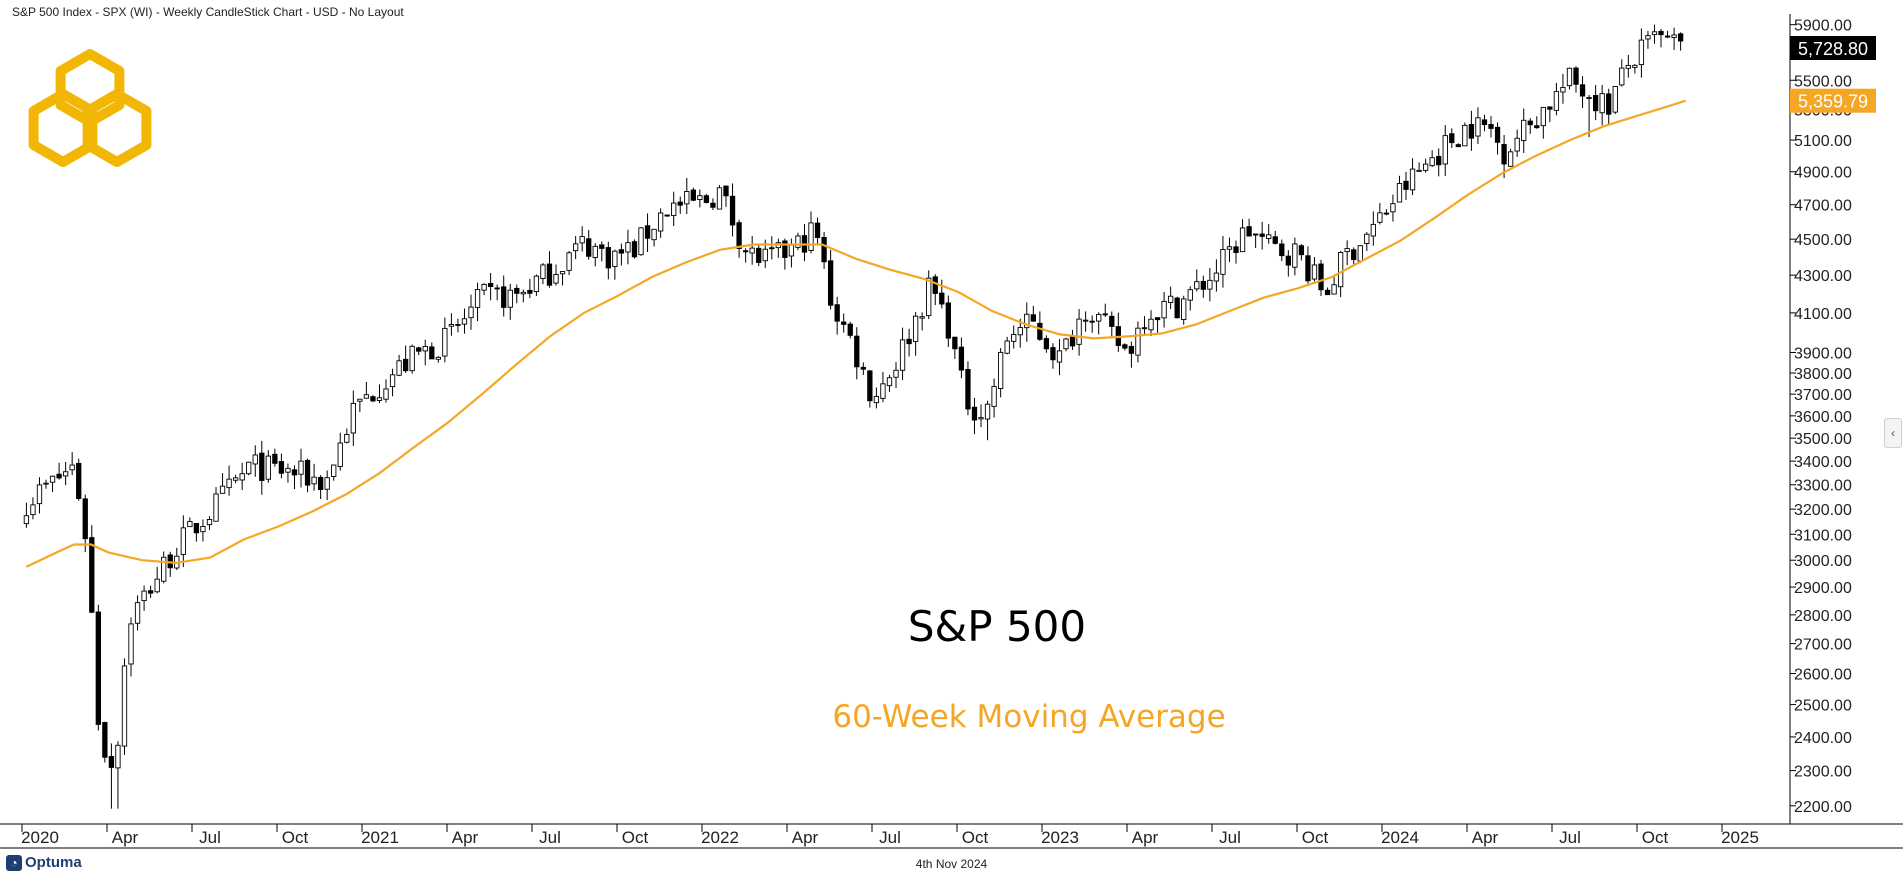 The height and width of the screenshot is (882, 1903). Describe the element at coordinates (1833, 102) in the screenshot. I see `moving-average-price-tag: 5,359.79` at that location.